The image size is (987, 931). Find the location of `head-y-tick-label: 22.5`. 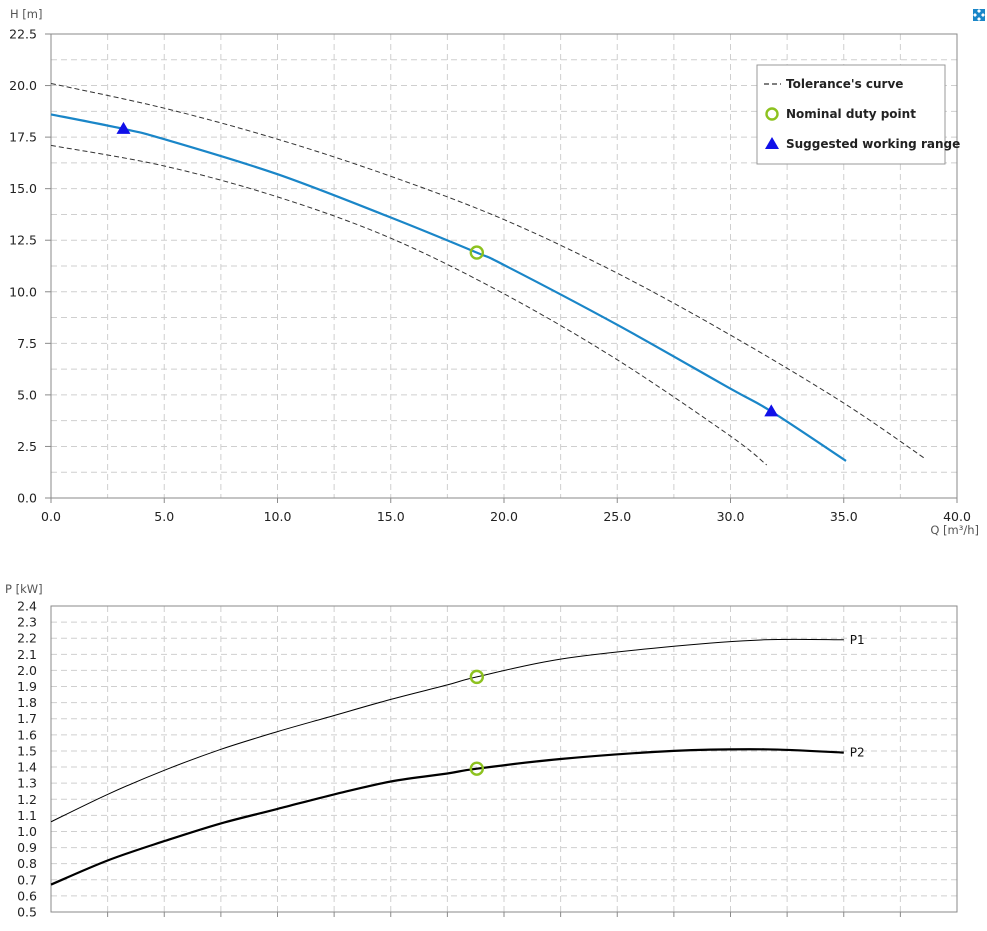

head-y-tick-label: 22.5 is located at coordinates (23, 34).